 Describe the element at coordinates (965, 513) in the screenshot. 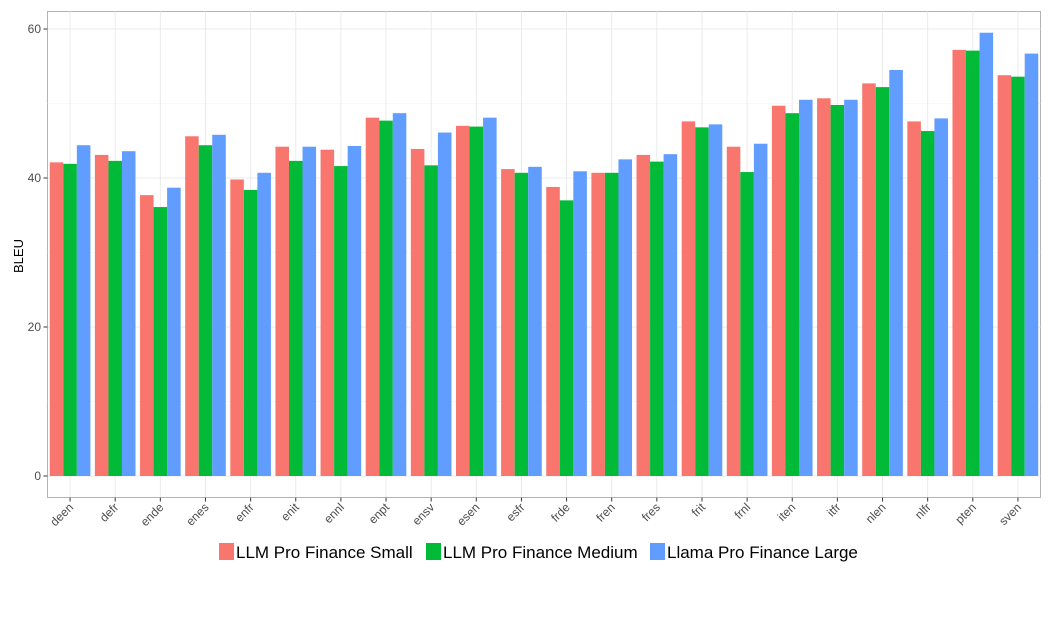

I see `x-tick-label: pten` at that location.